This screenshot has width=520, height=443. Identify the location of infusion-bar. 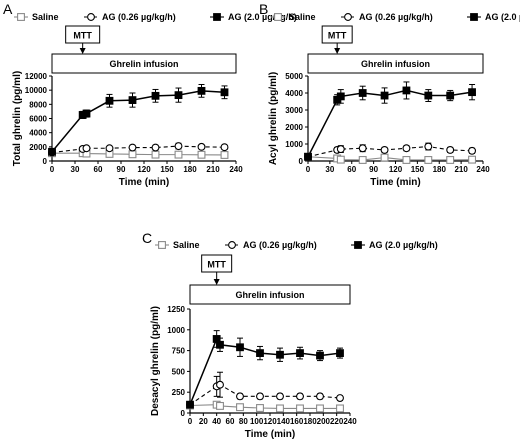
(144, 63).